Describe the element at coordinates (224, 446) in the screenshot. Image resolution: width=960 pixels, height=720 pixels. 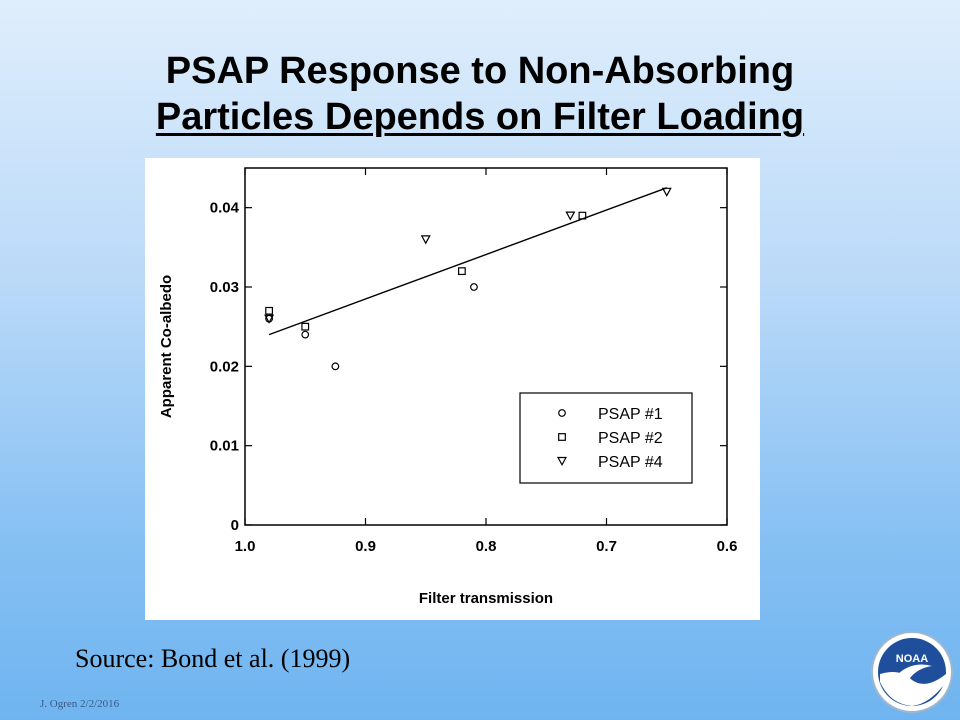
I see `y-tick-label: 0.01` at that location.